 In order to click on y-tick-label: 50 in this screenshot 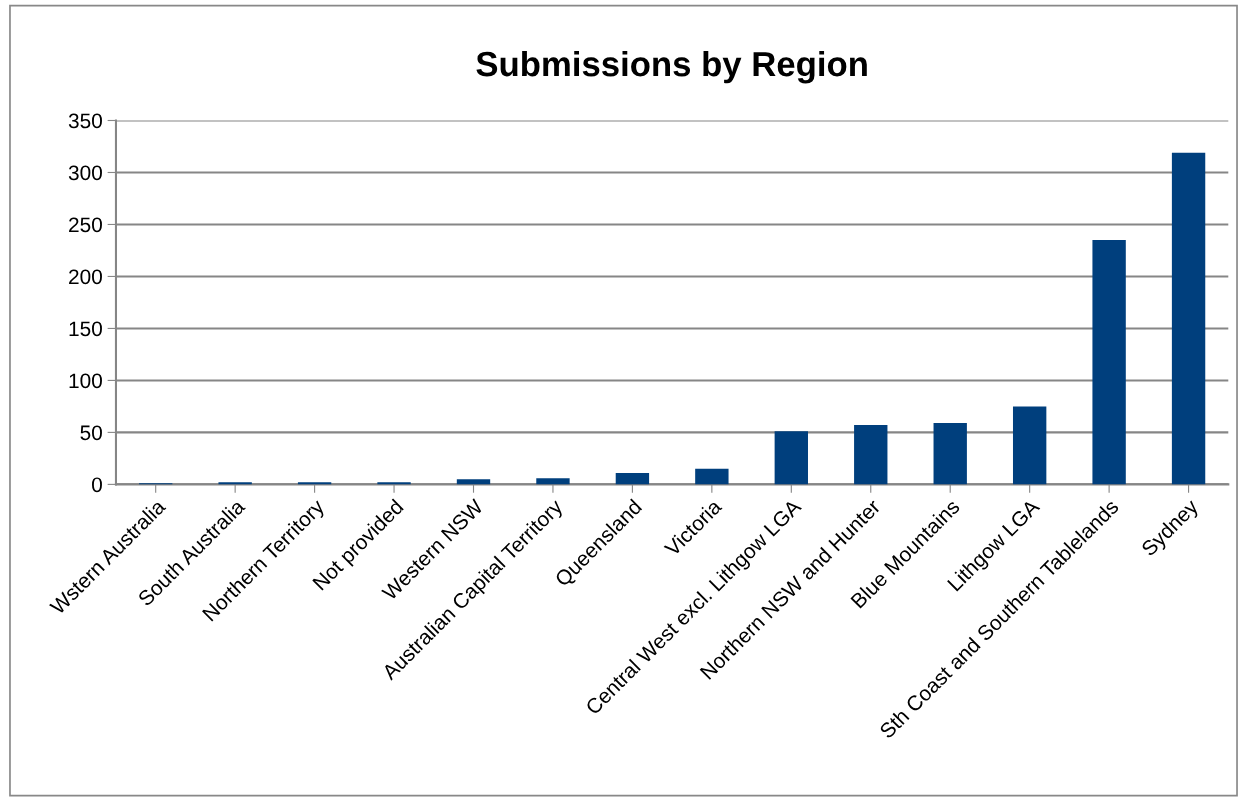, I will do `click(91, 433)`.